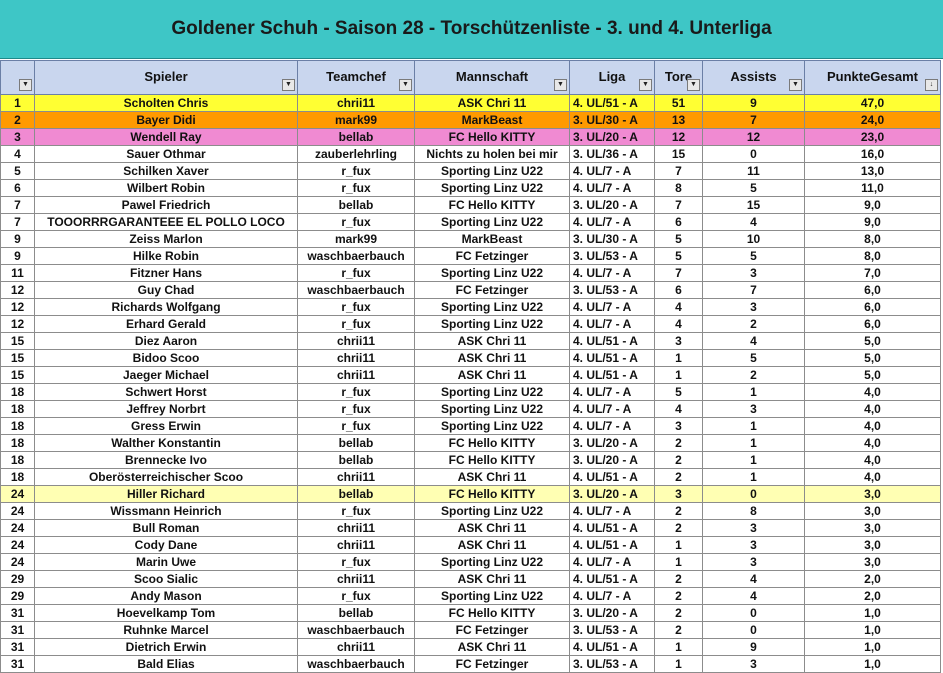 The width and height of the screenshot is (943, 673). What do you see at coordinates (356, 630) in the screenshot?
I see `cell-manager: waschbaerbauch` at bounding box center [356, 630].